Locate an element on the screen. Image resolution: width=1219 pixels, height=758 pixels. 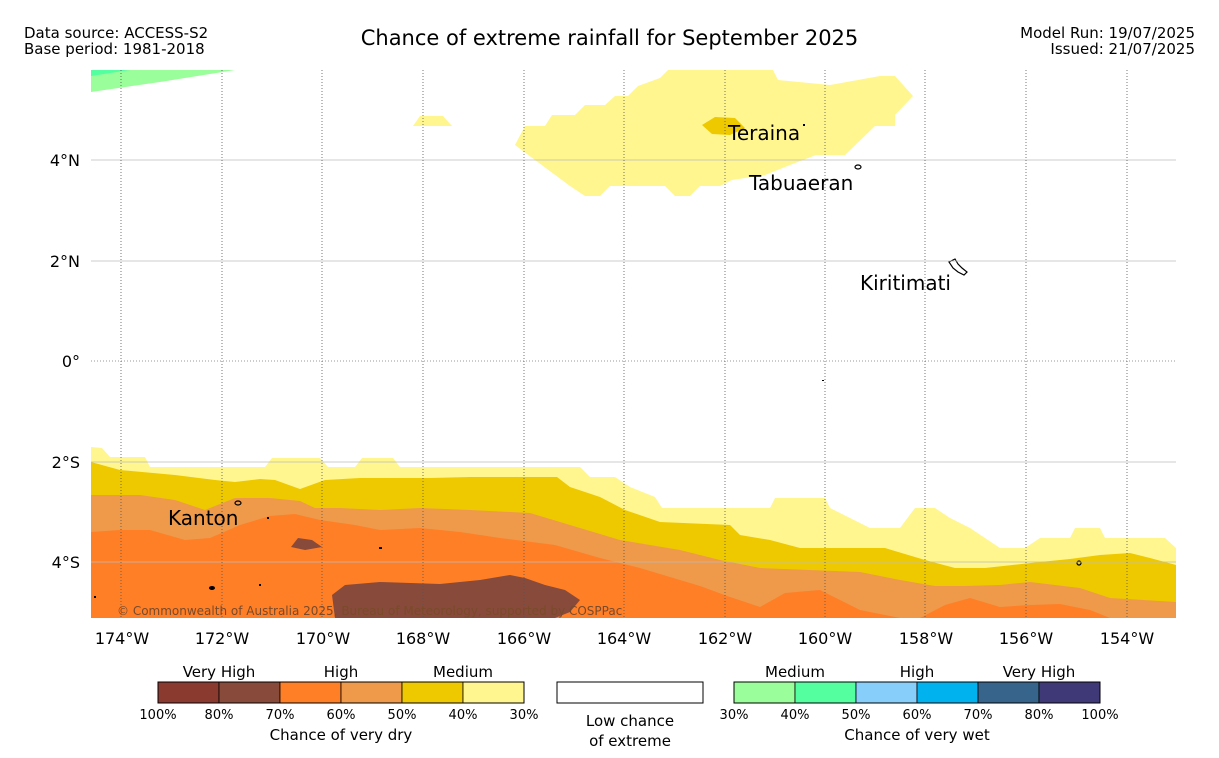
low-chance-swatch is located at coordinates (630, 692).